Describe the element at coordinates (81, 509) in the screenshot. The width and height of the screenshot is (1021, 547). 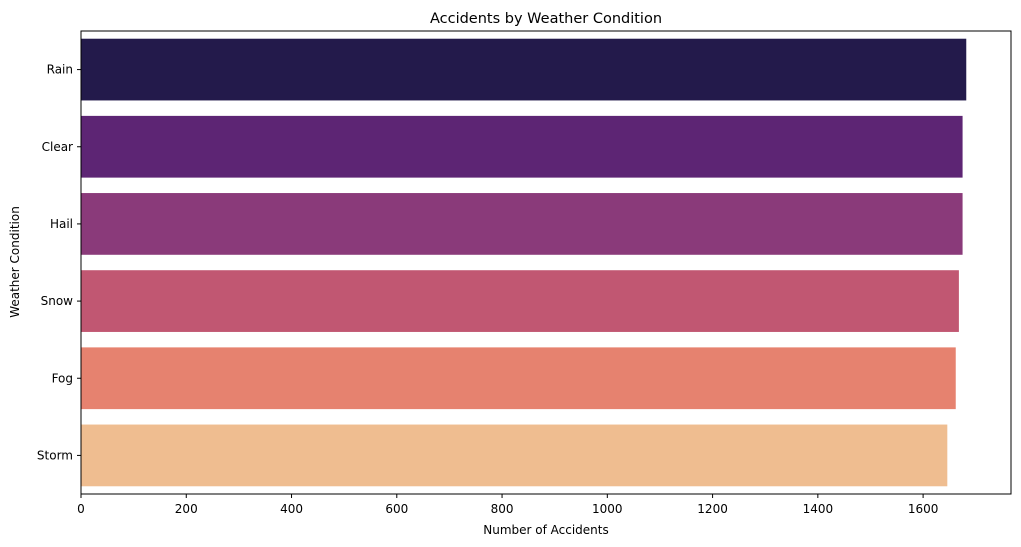
I see `x-tick-label: 0` at that location.